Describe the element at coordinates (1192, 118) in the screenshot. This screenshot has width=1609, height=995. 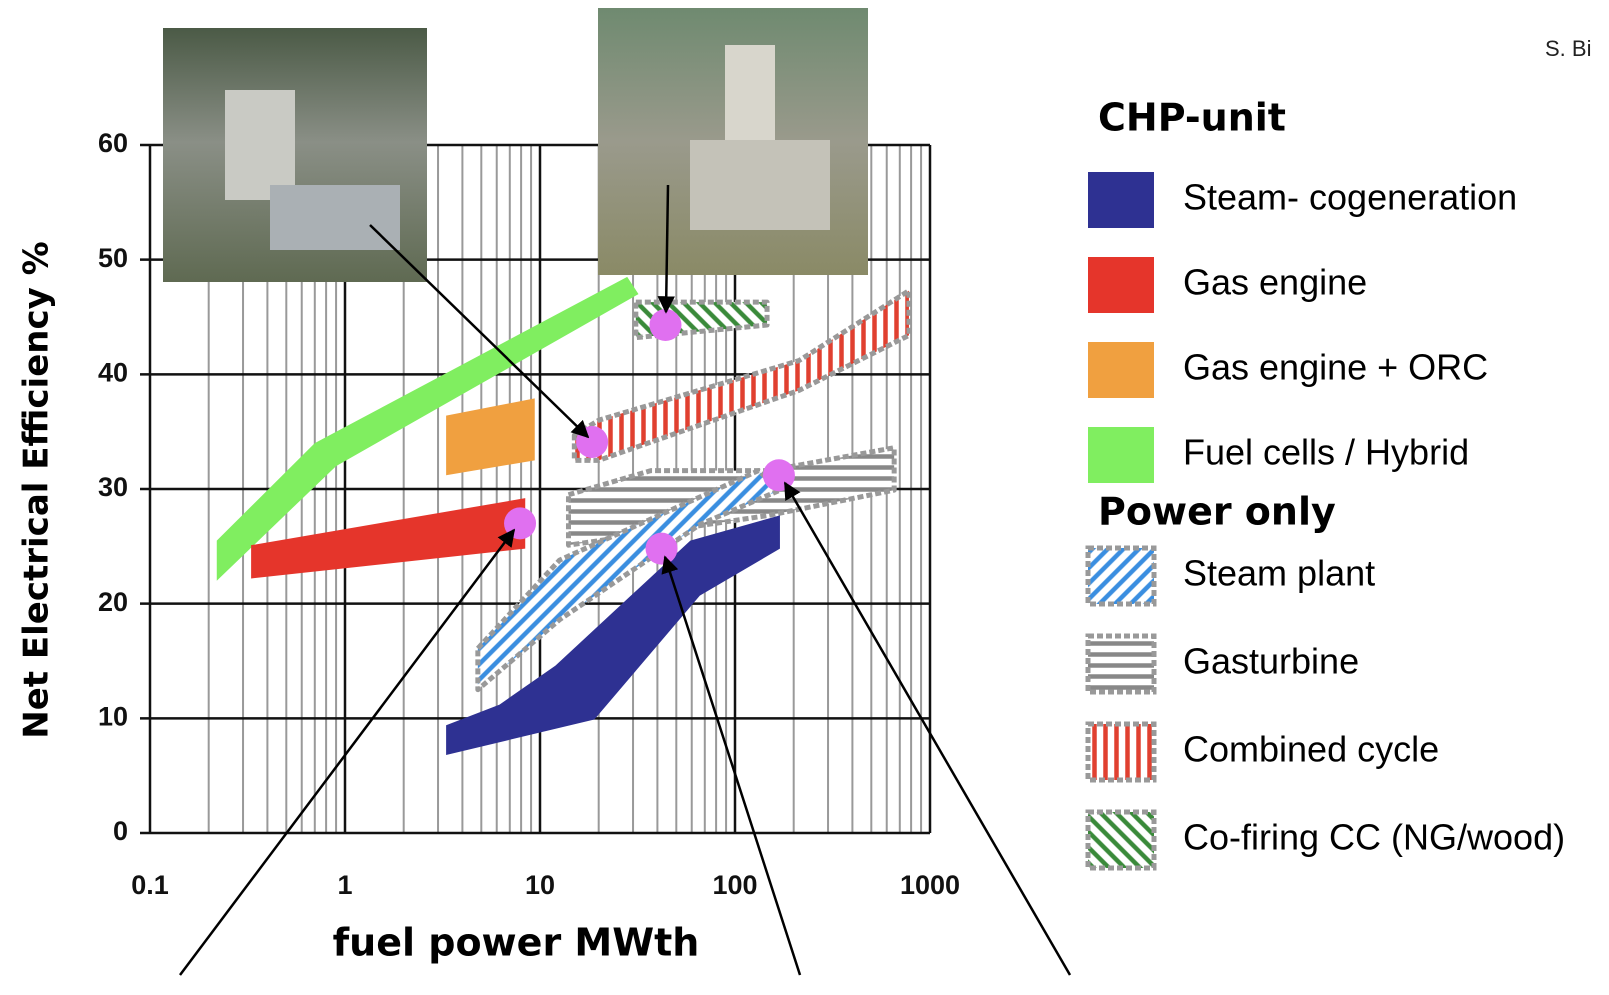
I see `legend-group-title: CHP-unit` at that location.